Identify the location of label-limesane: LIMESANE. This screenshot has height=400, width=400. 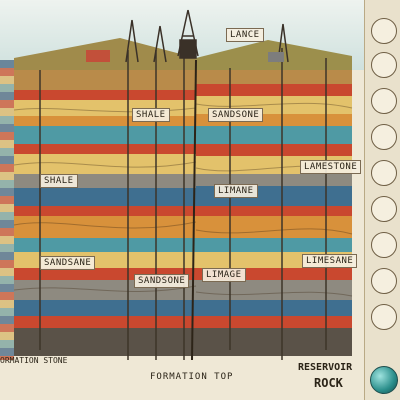
(330, 261).